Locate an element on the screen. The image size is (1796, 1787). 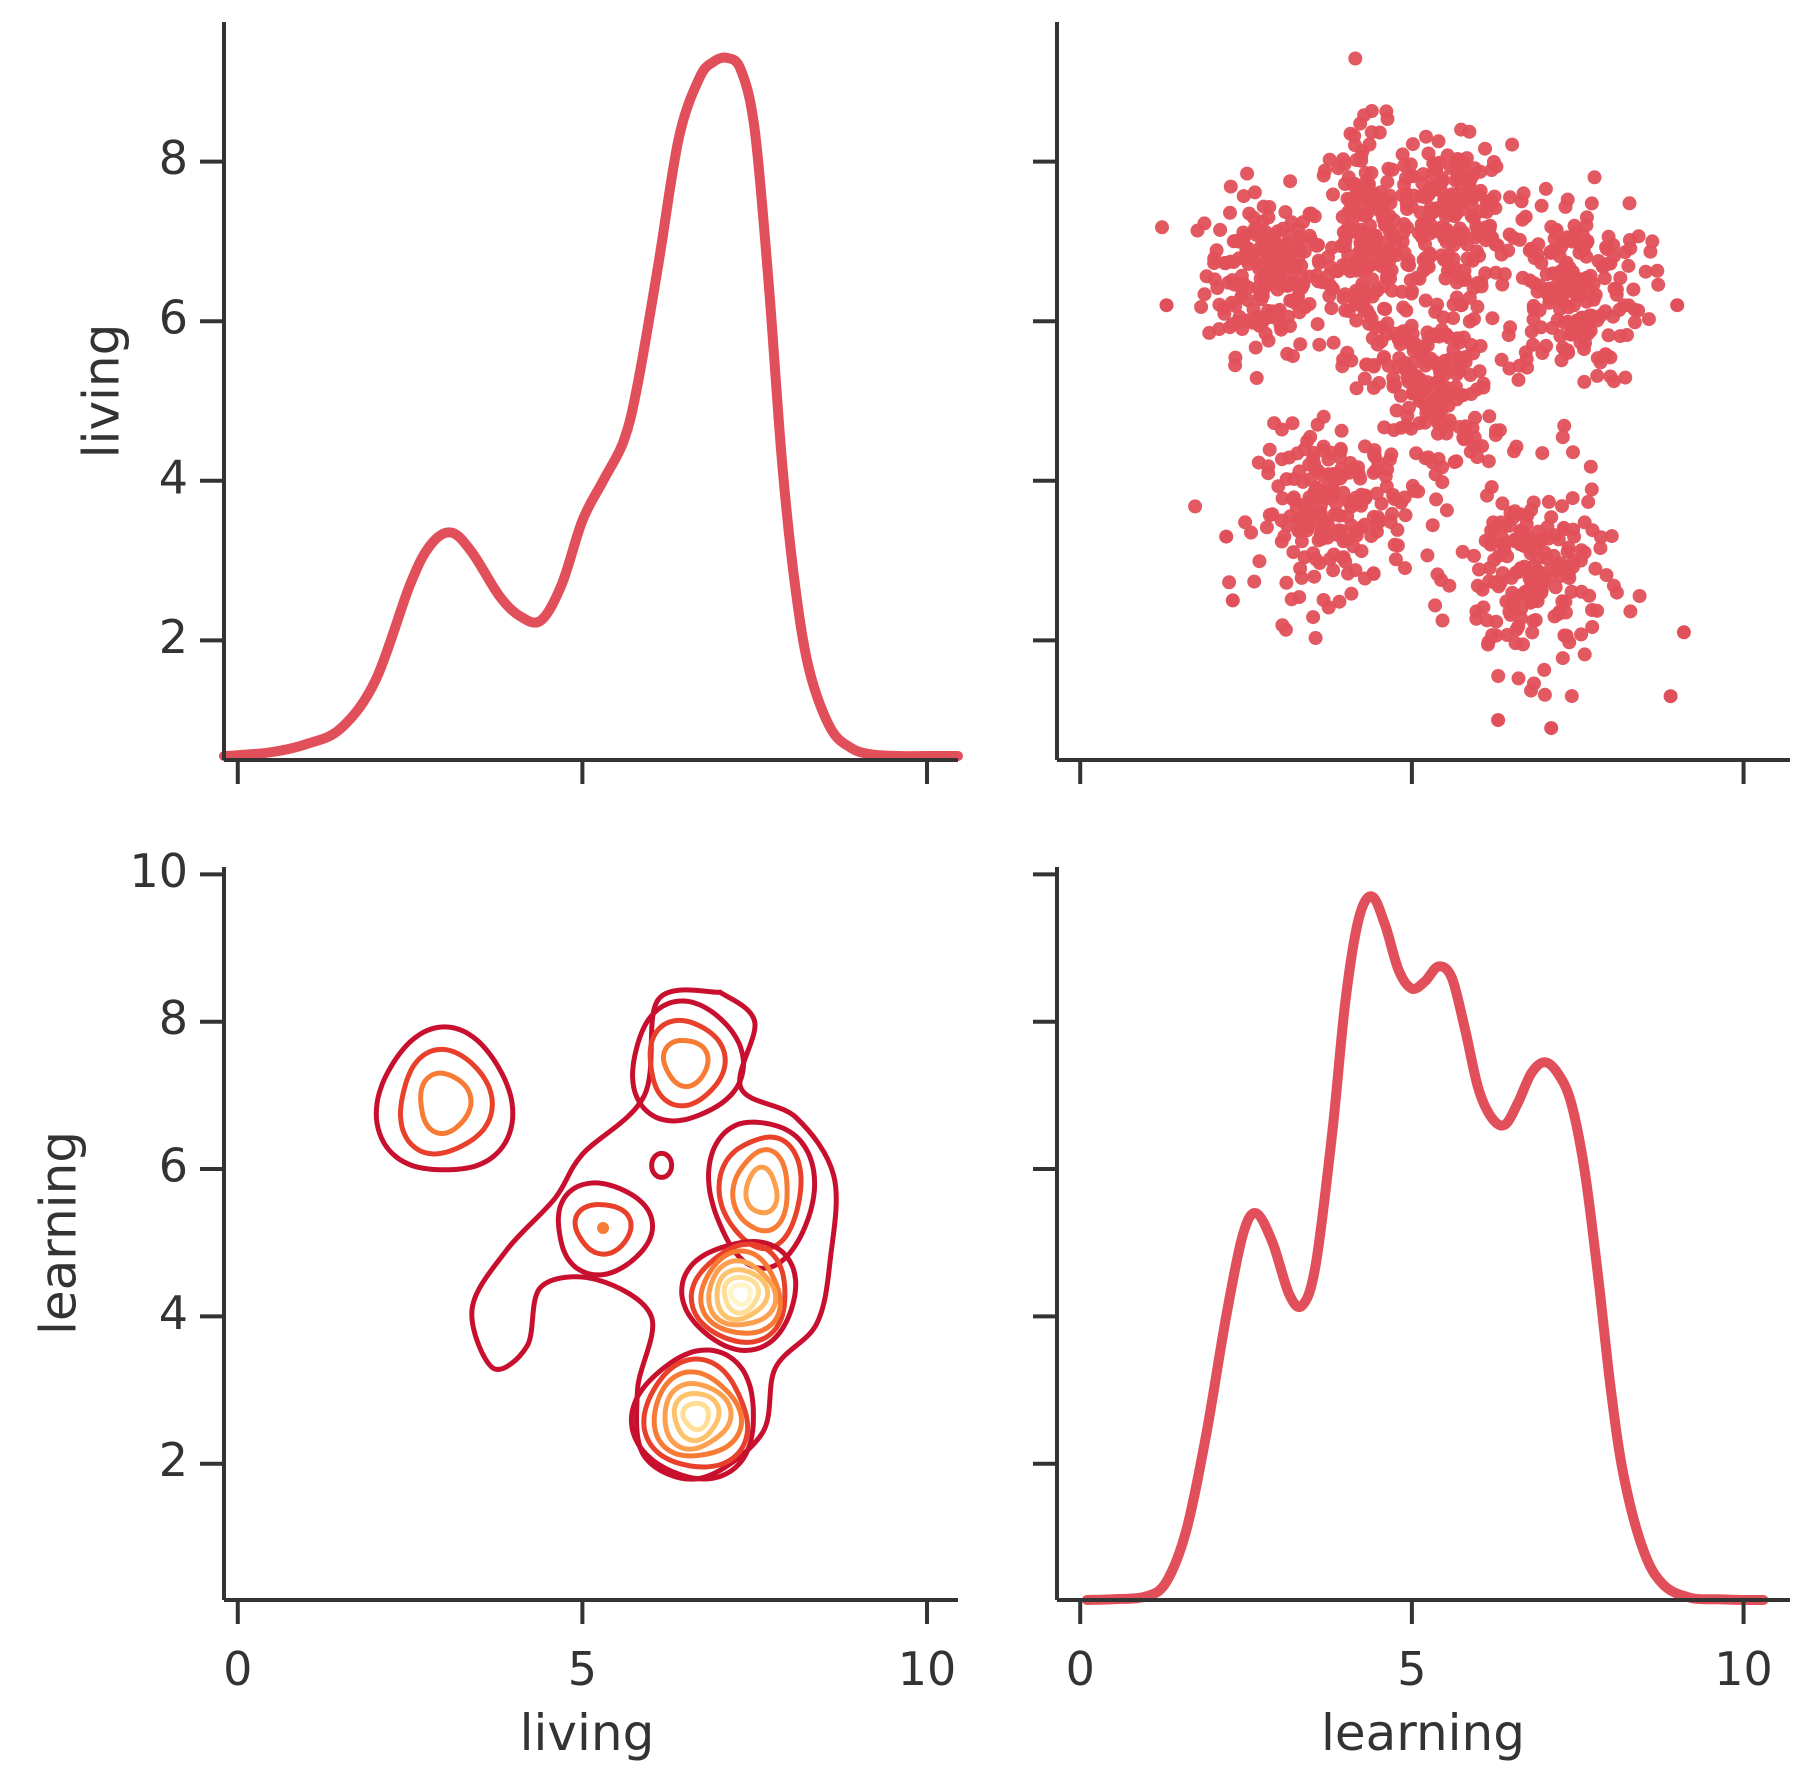
x-tick-label: 10 is located at coordinates (1743, 1669).